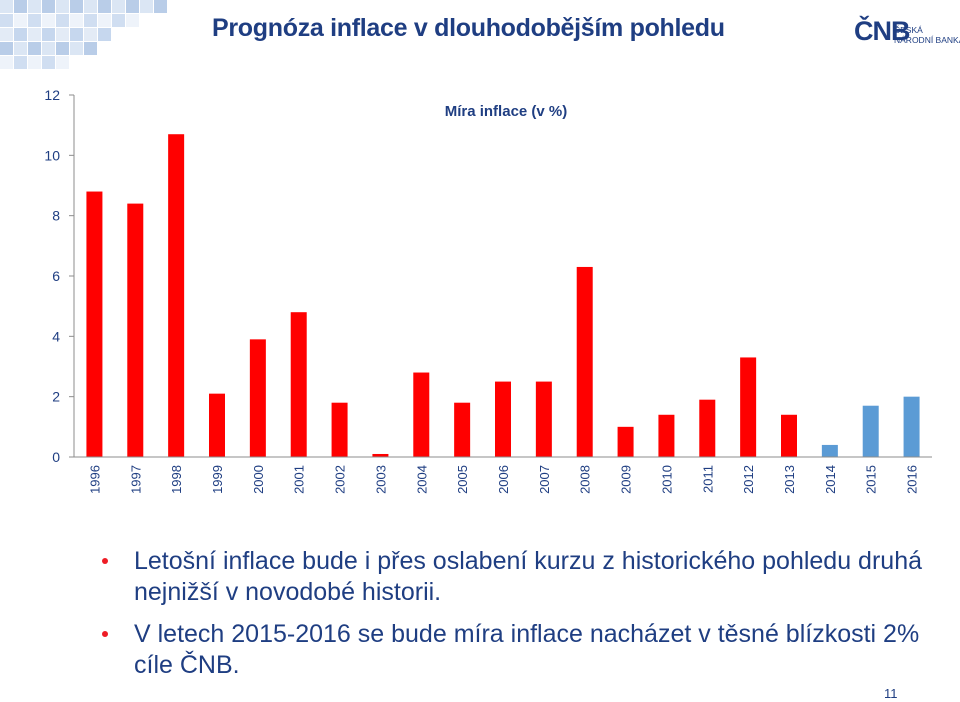  I want to click on x-tick-label: 2008, so click(585, 479).